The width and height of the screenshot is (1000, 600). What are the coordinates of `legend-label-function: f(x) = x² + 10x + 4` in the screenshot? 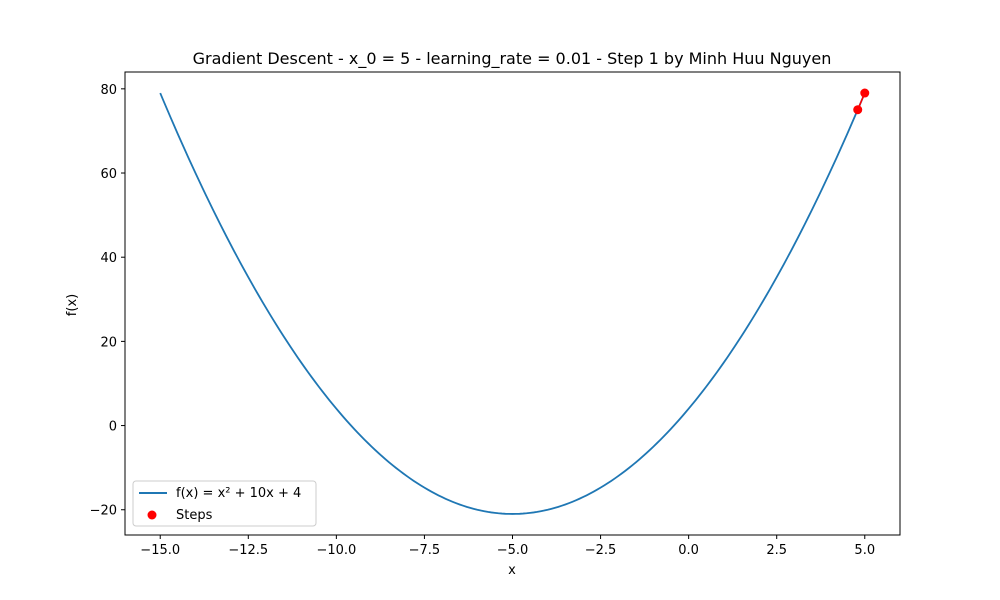 It's located at (238, 493).